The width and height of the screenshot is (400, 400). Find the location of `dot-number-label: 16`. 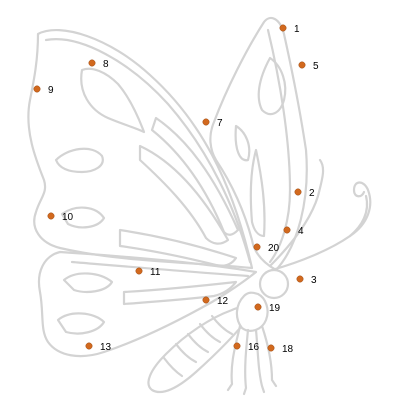

dot-number-label: 16 is located at coordinates (254, 347).